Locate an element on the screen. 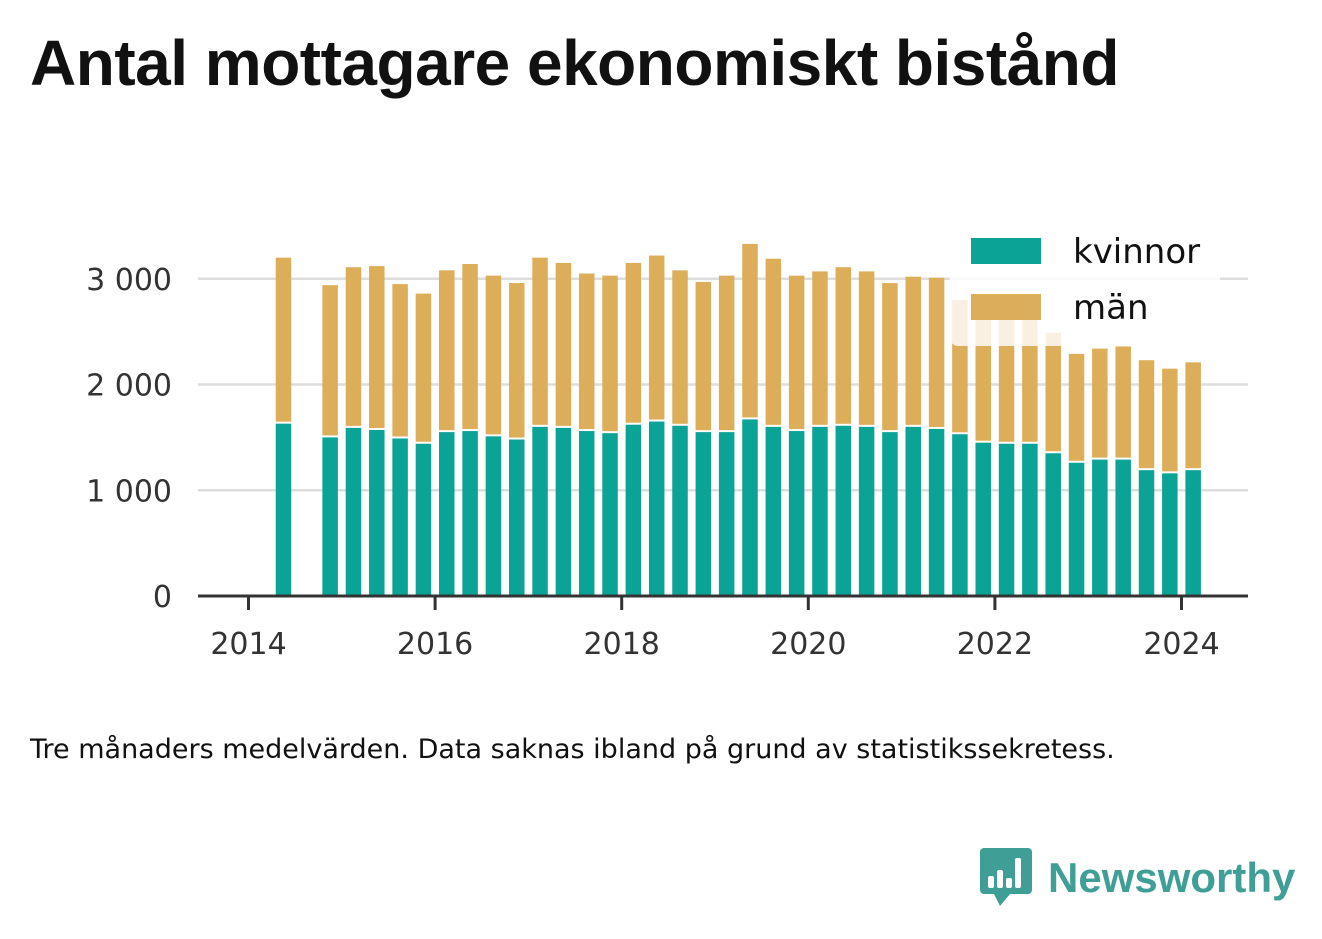  brand-name: Newsworthy is located at coordinates (1172, 877).